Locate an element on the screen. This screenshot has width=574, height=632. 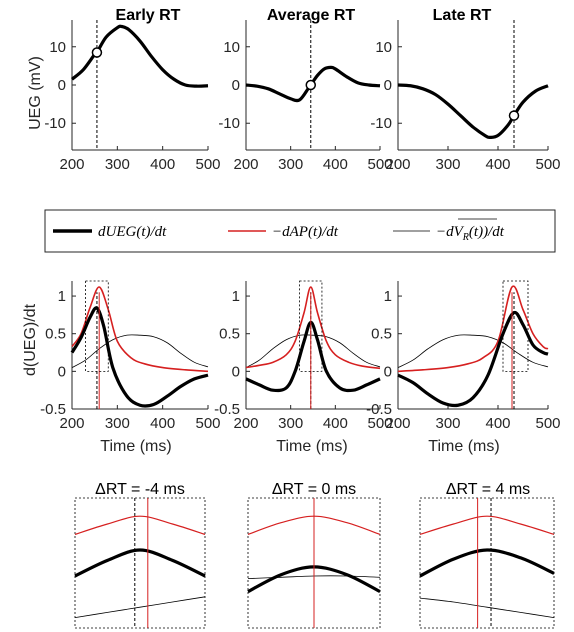
middle-panel-2-xtick-label: 200 is located at coordinates (245, 423).